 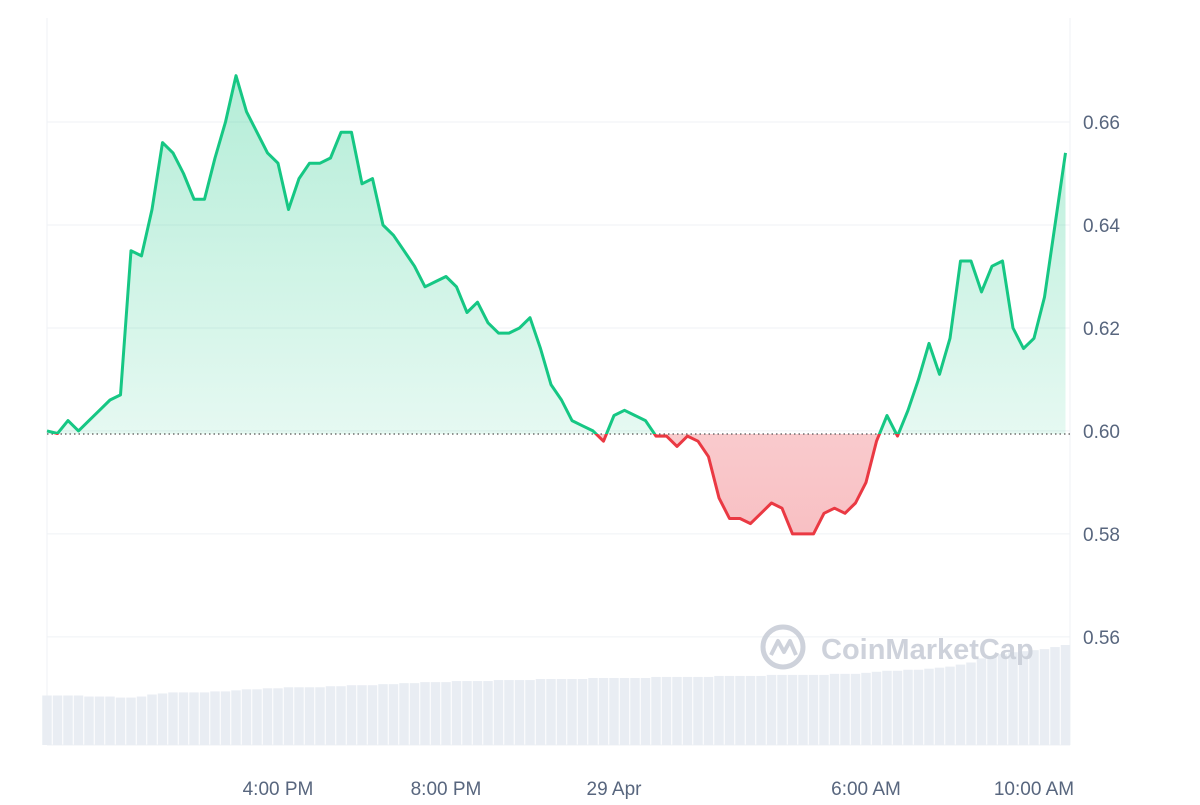 What do you see at coordinates (1101, 226) in the screenshot?
I see `y-tick-label: 0.64` at bounding box center [1101, 226].